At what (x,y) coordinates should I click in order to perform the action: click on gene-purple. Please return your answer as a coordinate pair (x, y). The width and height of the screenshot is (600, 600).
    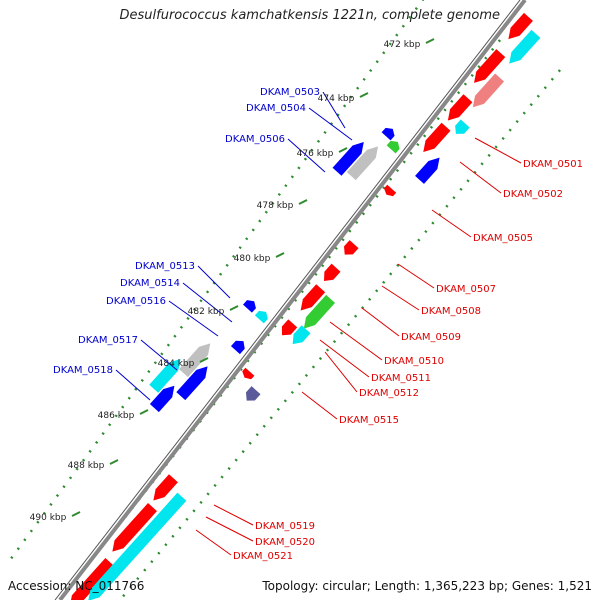
    Looking at the image, I should click on (253, 393).